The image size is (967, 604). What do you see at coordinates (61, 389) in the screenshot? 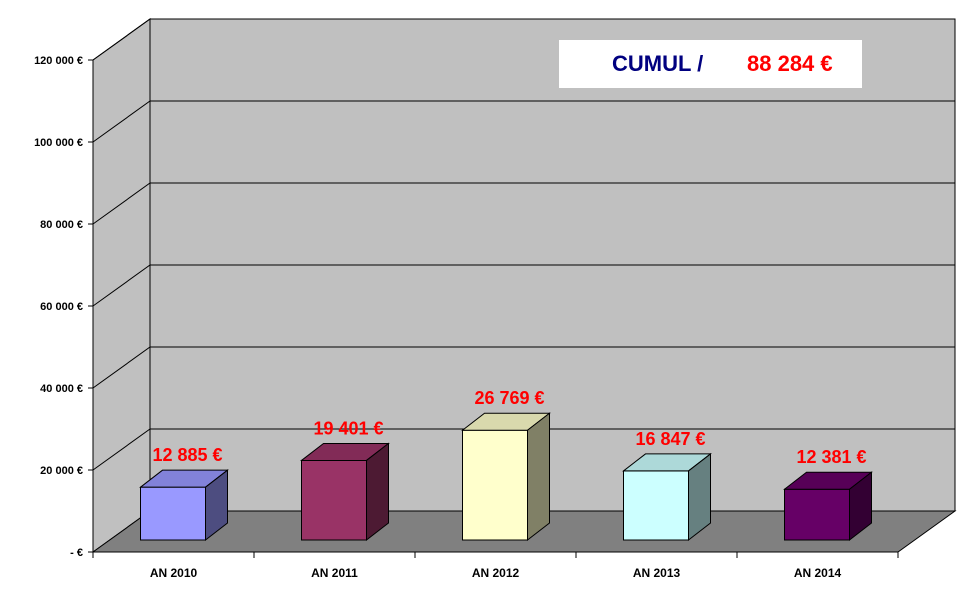
I see `y-tick-label: 40 000 €` at bounding box center [61, 389].